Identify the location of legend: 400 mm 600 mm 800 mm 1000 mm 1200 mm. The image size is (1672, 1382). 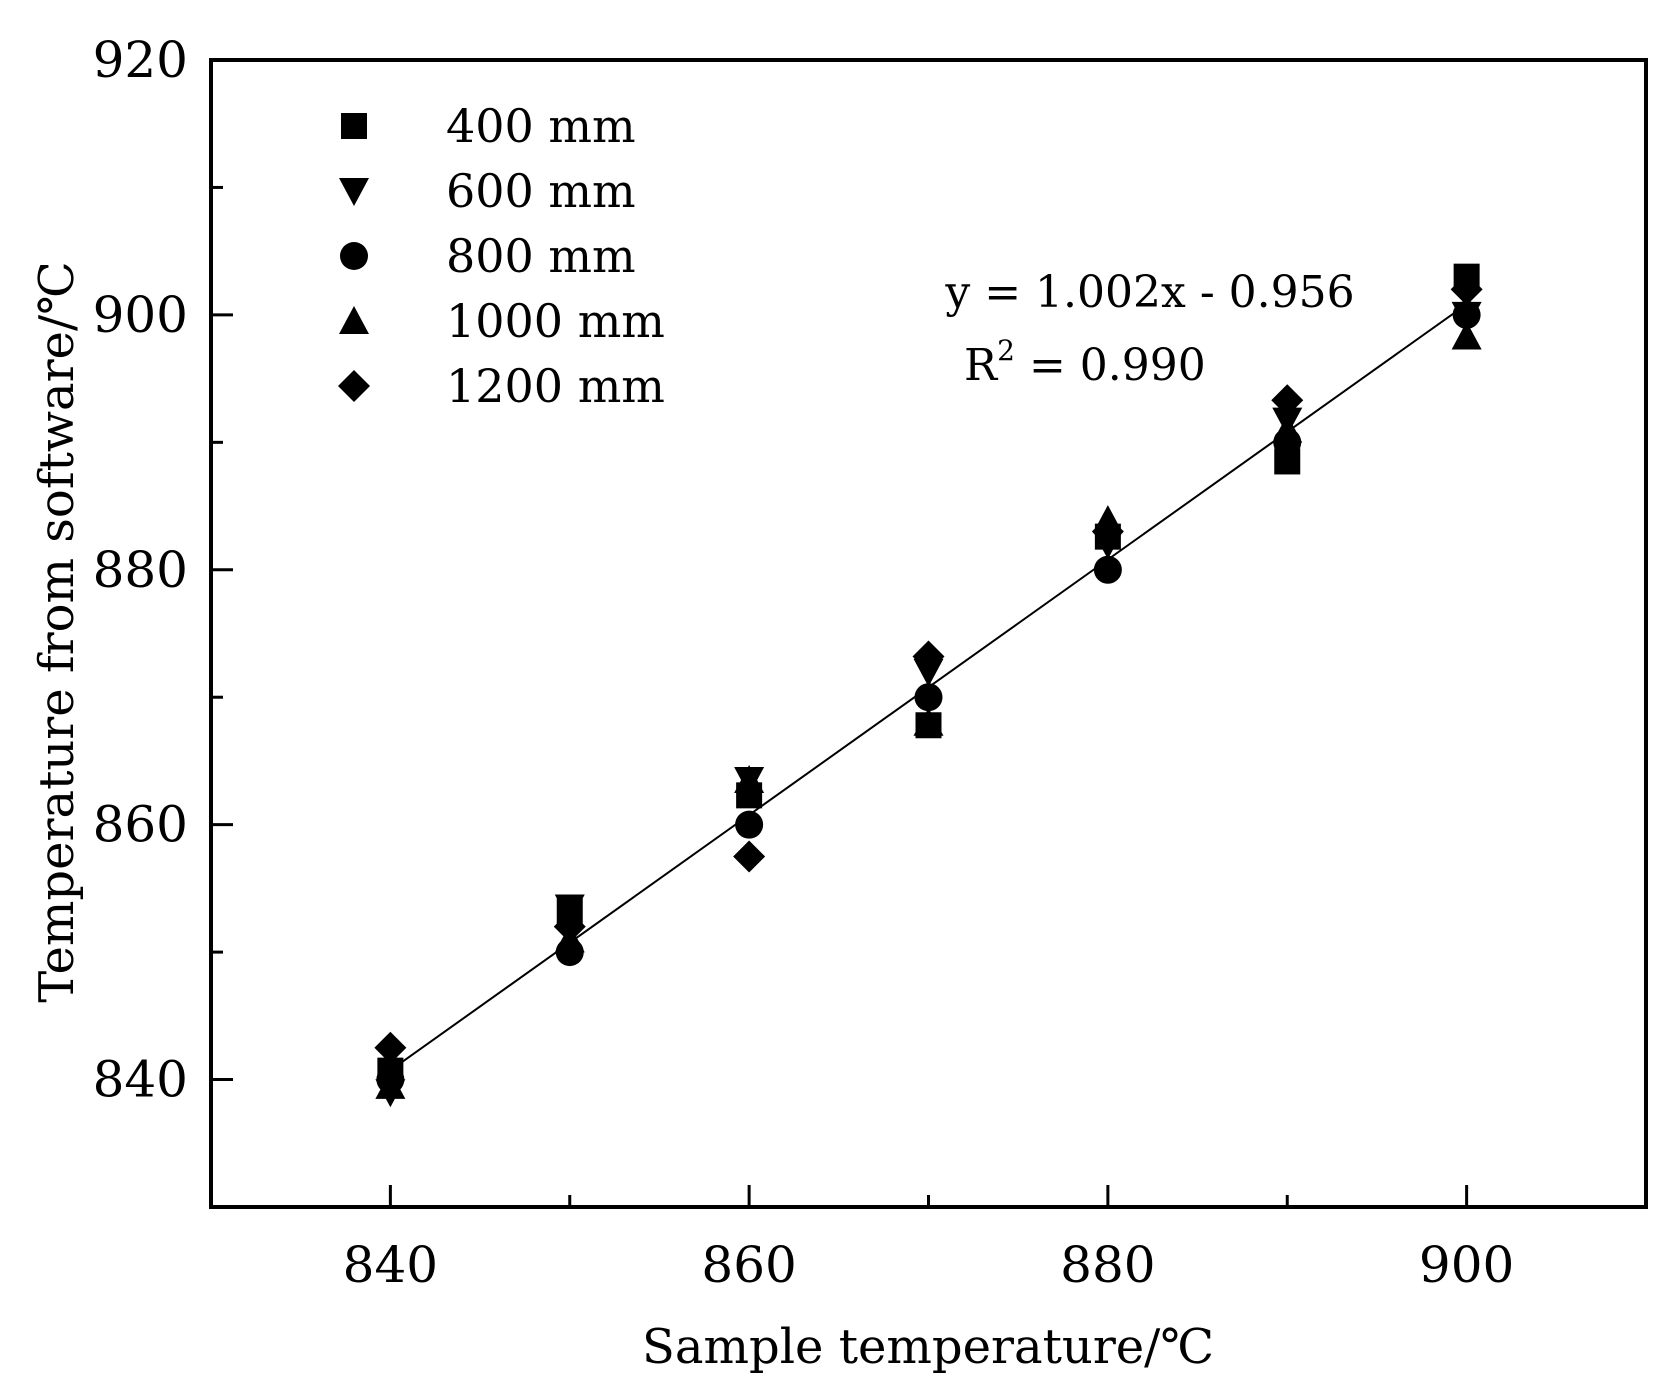
(501, 256).